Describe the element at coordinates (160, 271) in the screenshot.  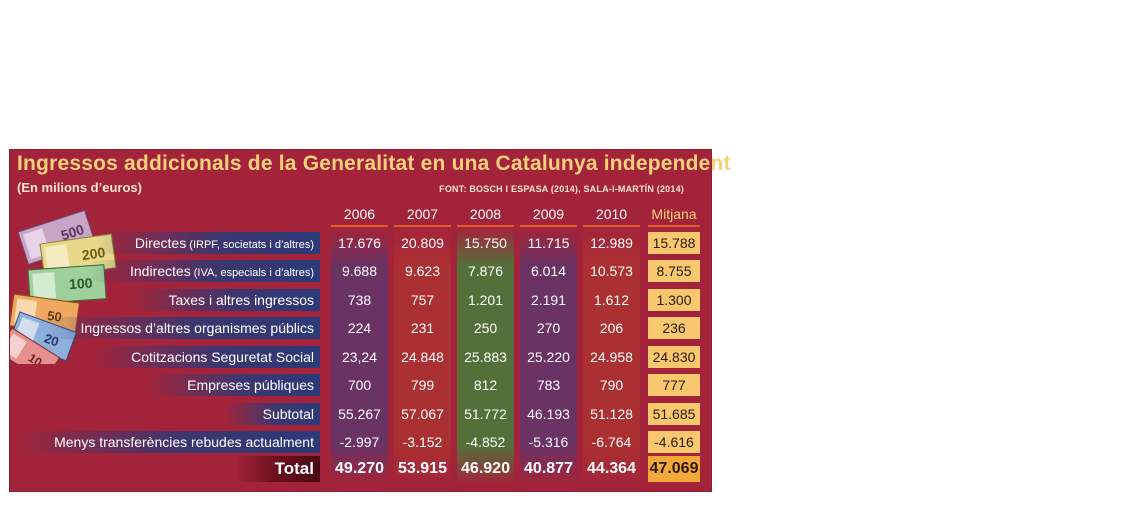
I see `row-label-text: Indirectes` at that location.